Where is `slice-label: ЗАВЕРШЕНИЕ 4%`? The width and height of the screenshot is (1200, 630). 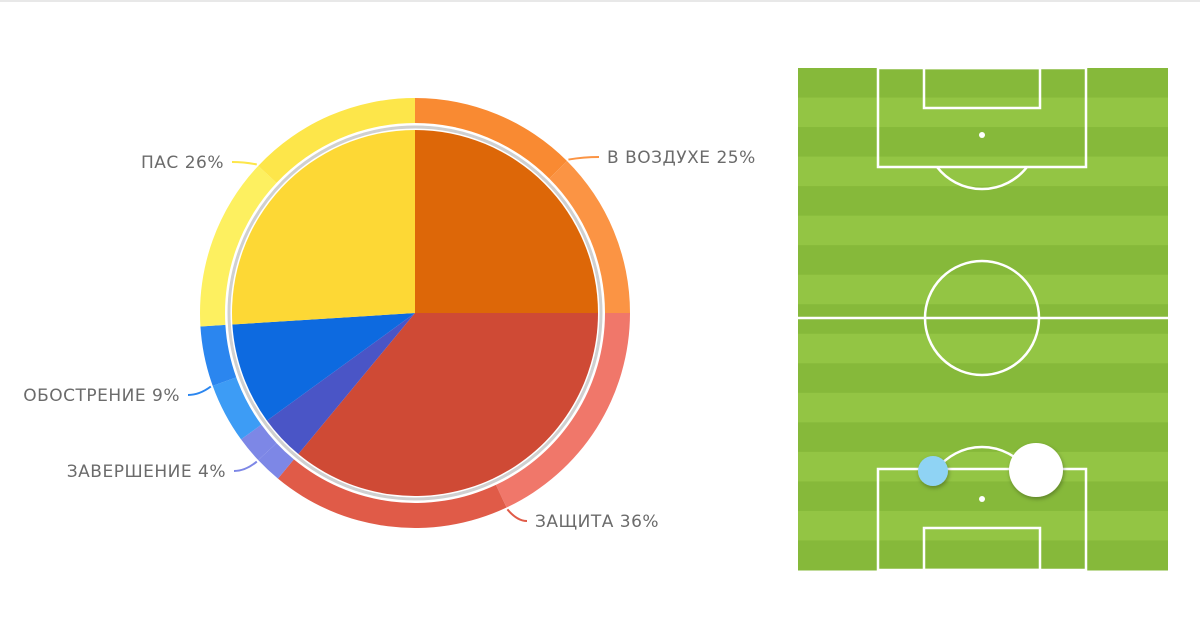 slice-label: ЗАВЕРШЕНИЕ 4% is located at coordinates (146, 472).